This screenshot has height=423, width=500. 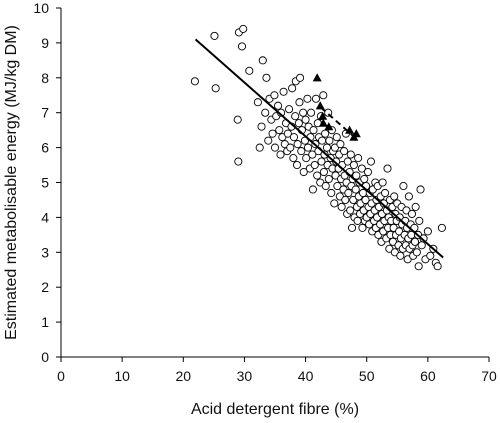 I want to click on y-tick-label: 10, so click(x=41, y=8).